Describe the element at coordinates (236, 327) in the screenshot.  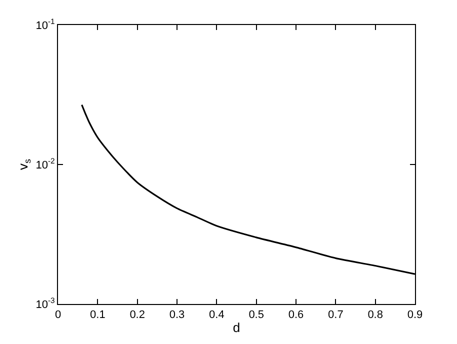
I see `x-axis-title: d` at that location.